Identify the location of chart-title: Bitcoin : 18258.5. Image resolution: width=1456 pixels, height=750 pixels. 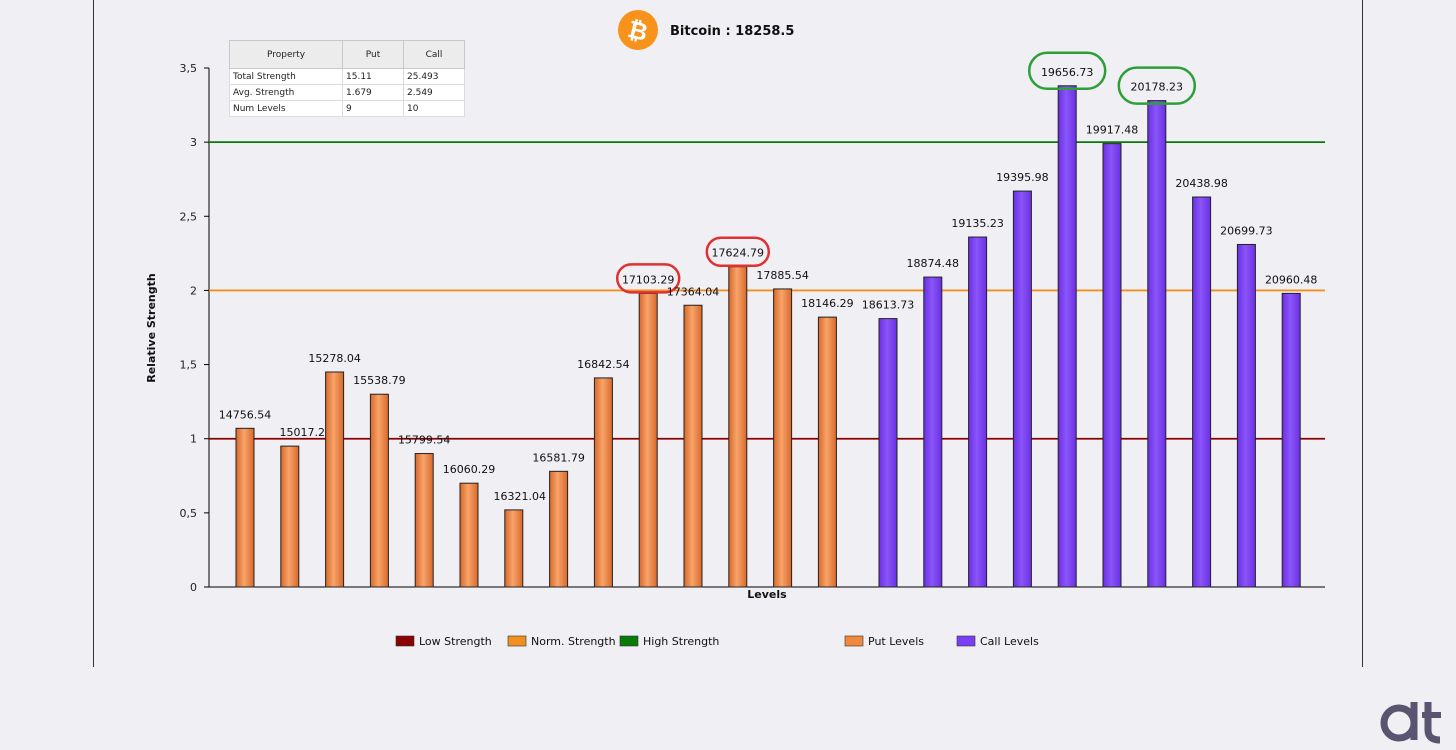
(732, 31).